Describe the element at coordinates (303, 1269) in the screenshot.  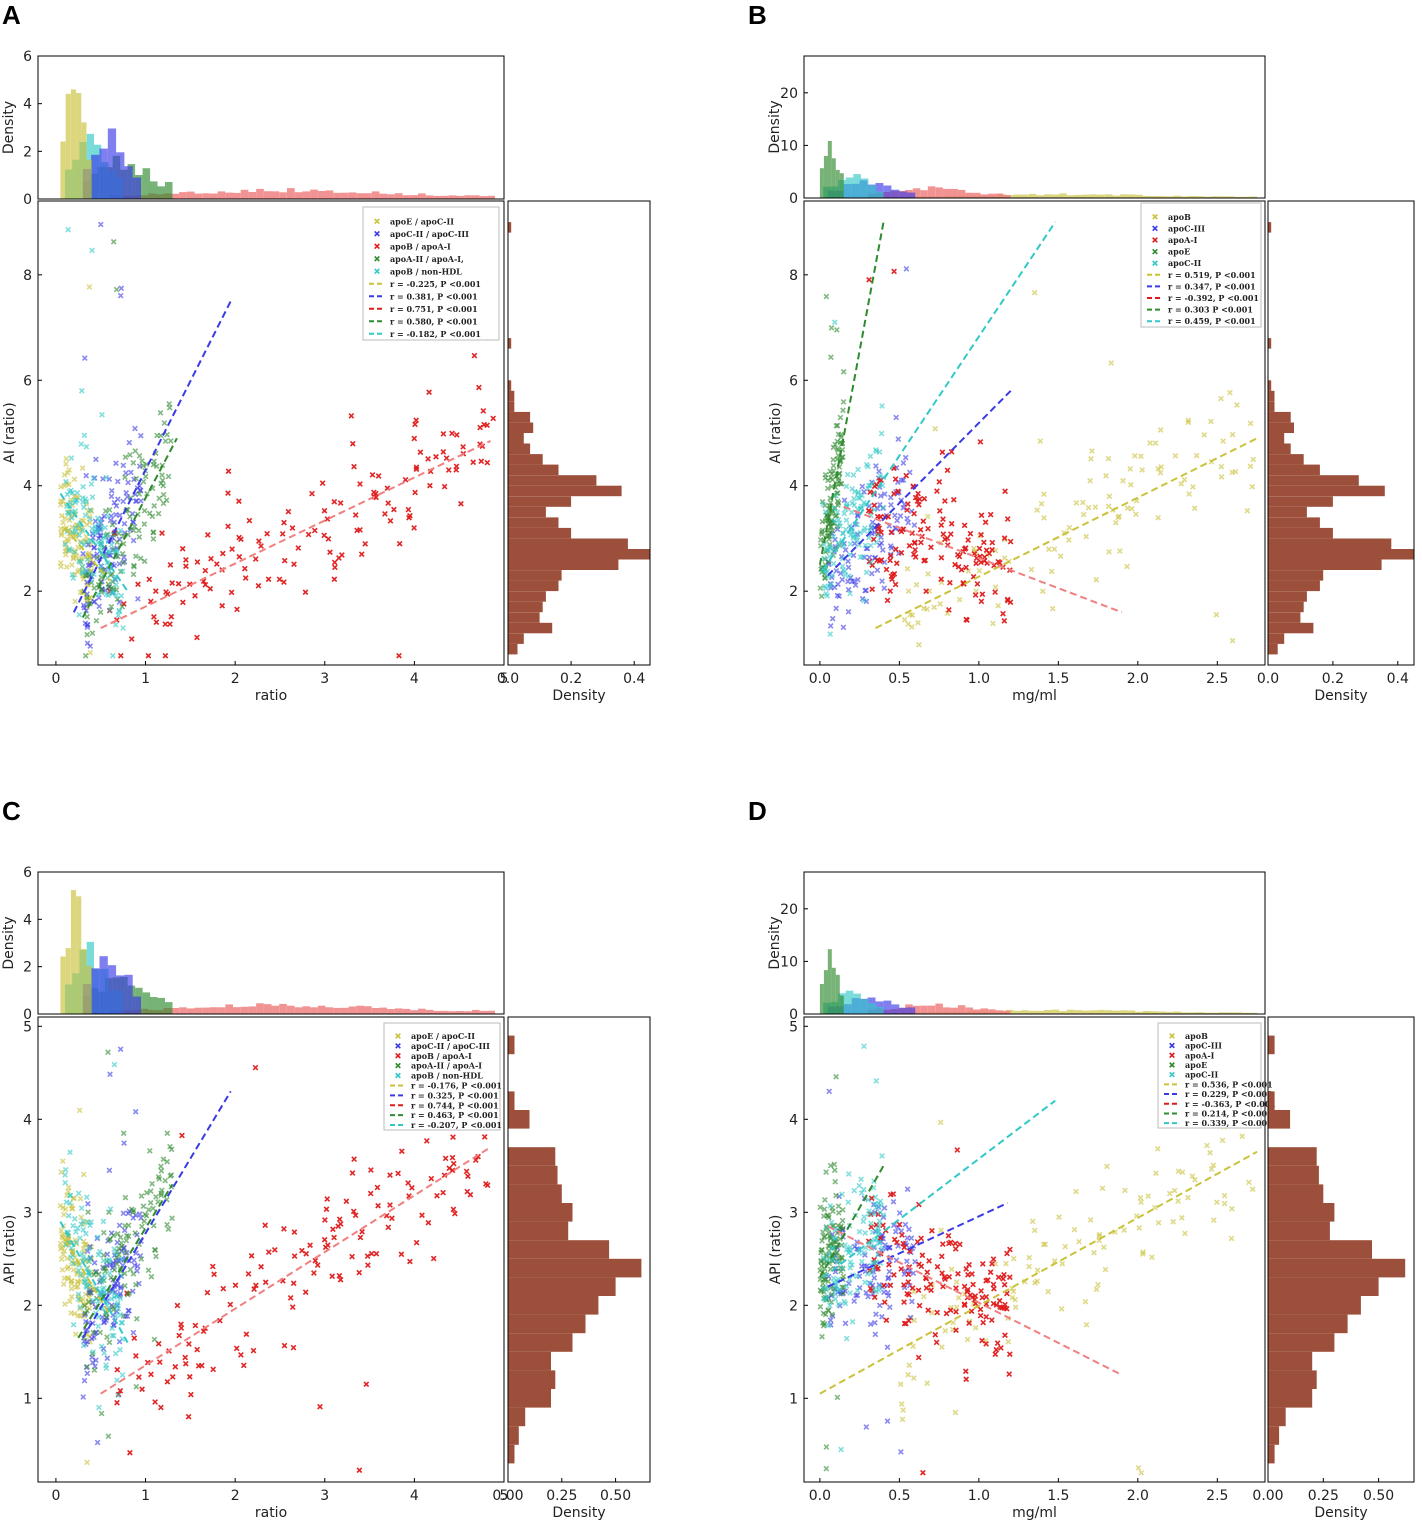
I see `series-red` at that location.